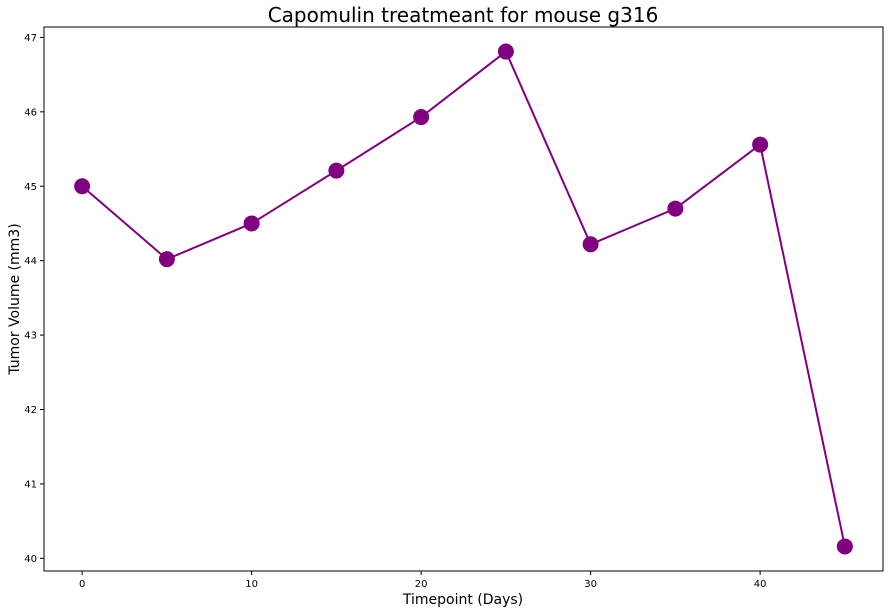 Image resolution: width=889 pixels, height=613 pixels. What do you see at coordinates (82, 584) in the screenshot?
I see `x-tick-label: 0` at bounding box center [82, 584].